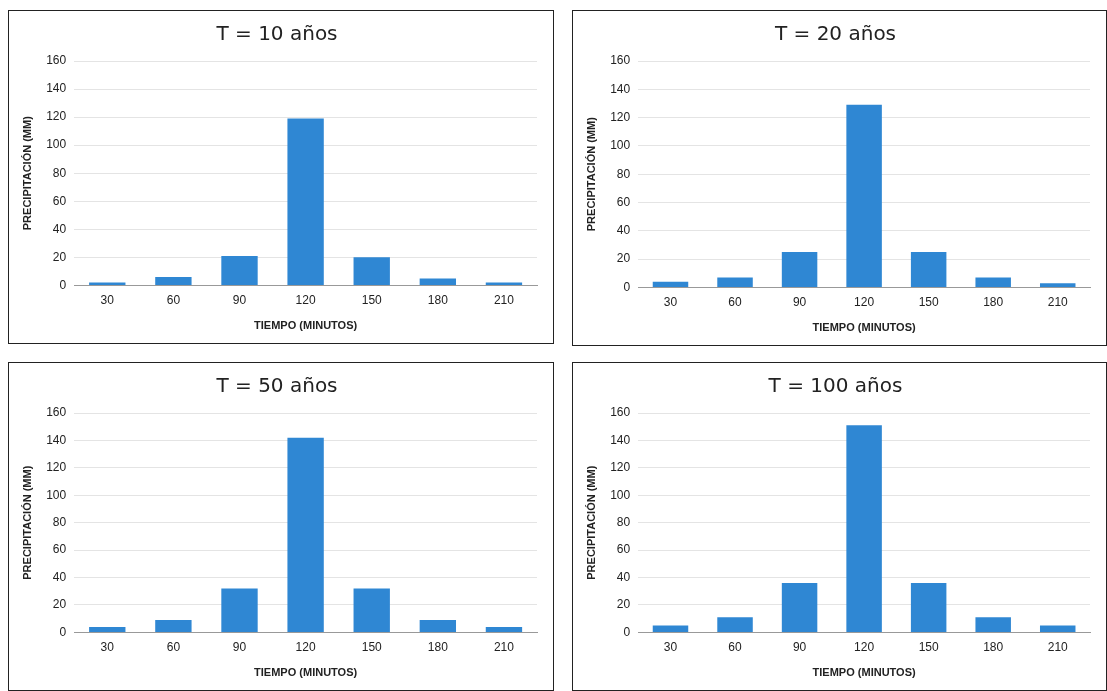 This screenshot has width=1107, height=691. What do you see at coordinates (835, 33) in the screenshot?
I see `chart-title: T = 20 años` at bounding box center [835, 33].